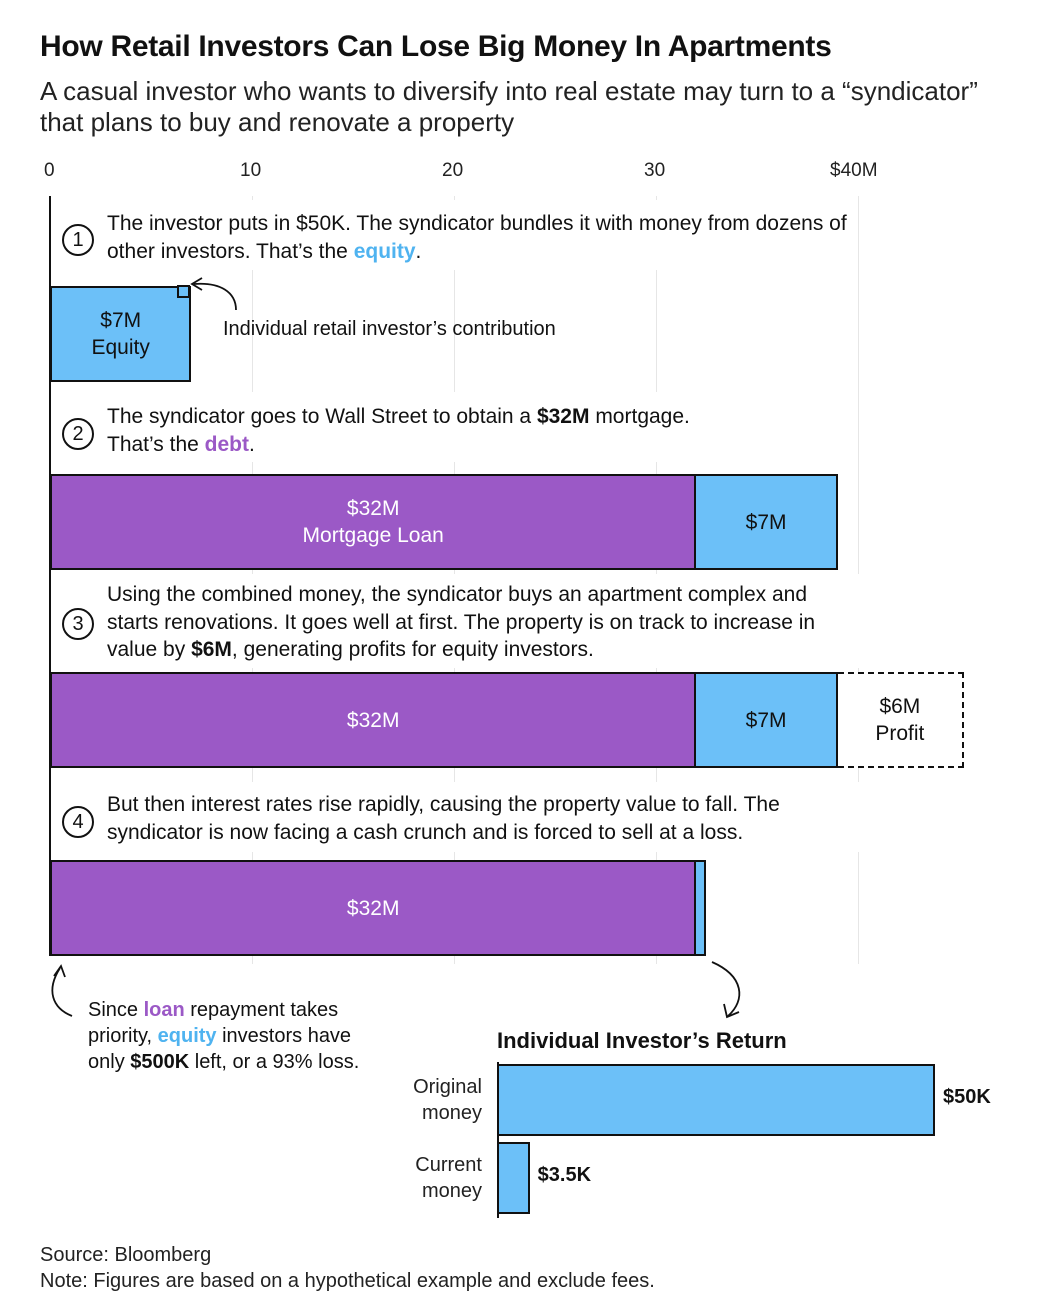 This screenshot has width=1044, height=1310. I want to click on tick-label: 10, so click(251, 170).